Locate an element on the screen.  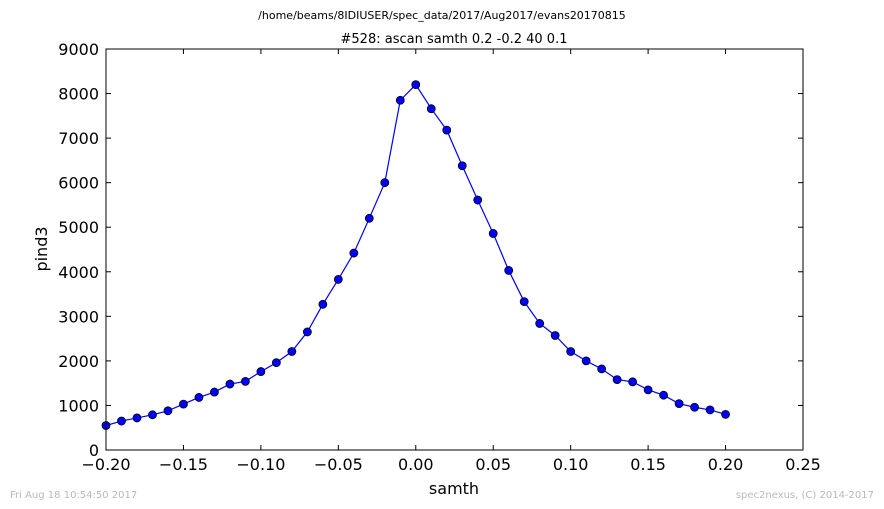
x-tick-label: −0.10 is located at coordinates (260, 464).